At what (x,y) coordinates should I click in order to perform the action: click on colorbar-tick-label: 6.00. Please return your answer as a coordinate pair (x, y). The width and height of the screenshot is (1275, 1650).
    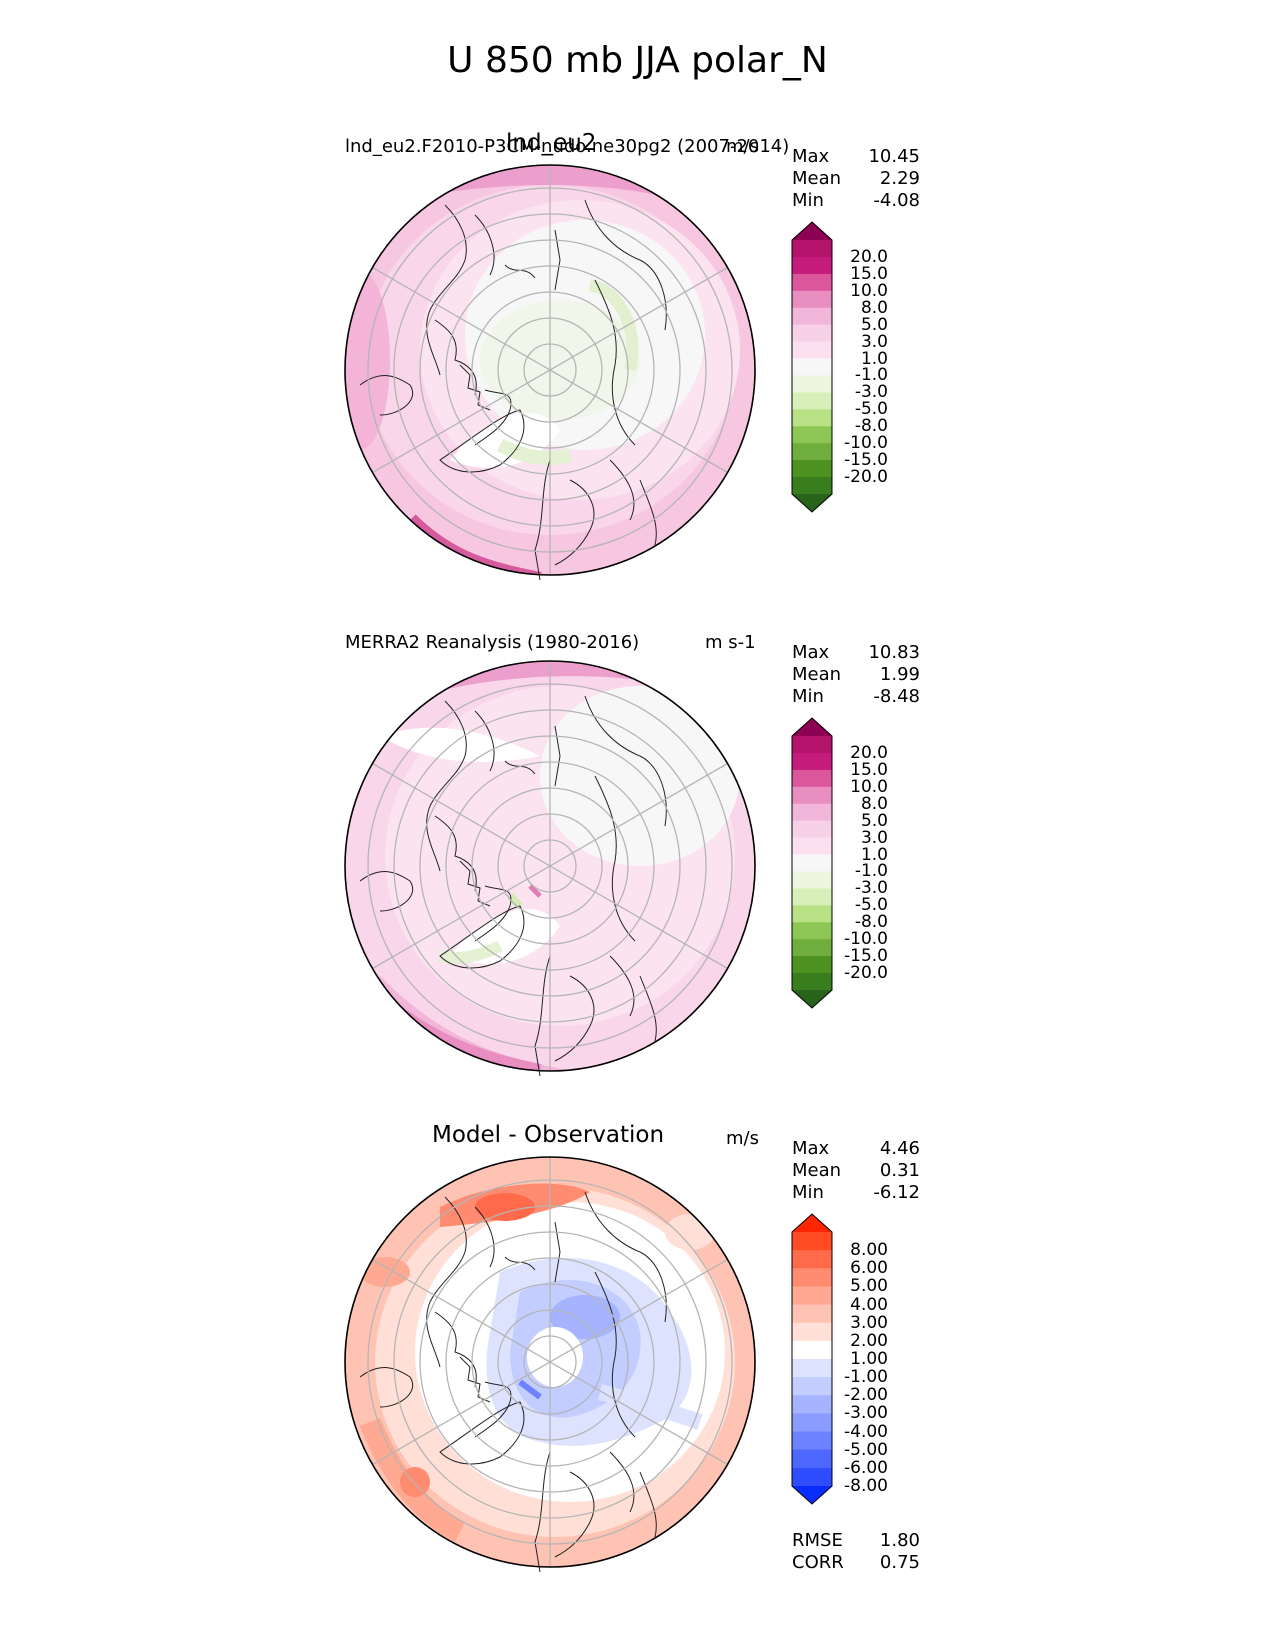
    Looking at the image, I should click on (869, 1268).